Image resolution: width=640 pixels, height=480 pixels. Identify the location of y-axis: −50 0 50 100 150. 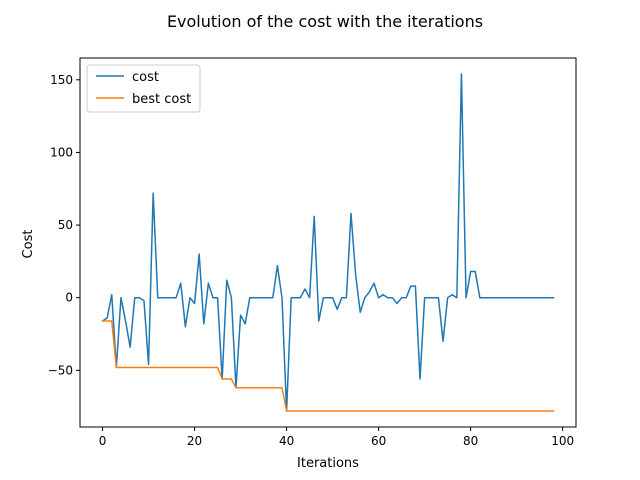
(64, 225).